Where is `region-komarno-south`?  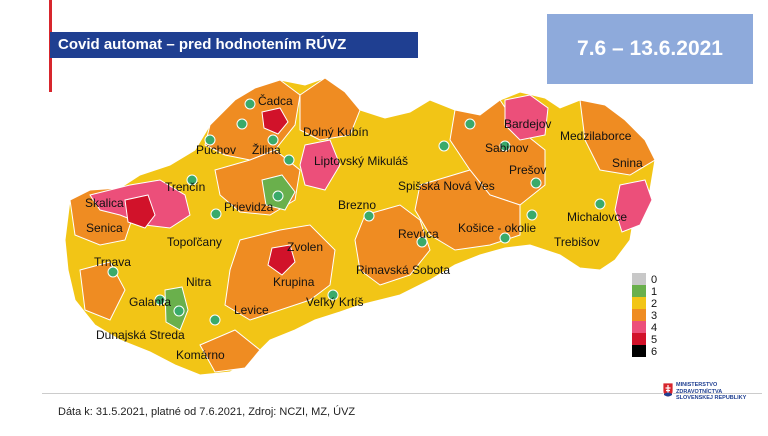 region-komarno-south is located at coordinates (230, 351).